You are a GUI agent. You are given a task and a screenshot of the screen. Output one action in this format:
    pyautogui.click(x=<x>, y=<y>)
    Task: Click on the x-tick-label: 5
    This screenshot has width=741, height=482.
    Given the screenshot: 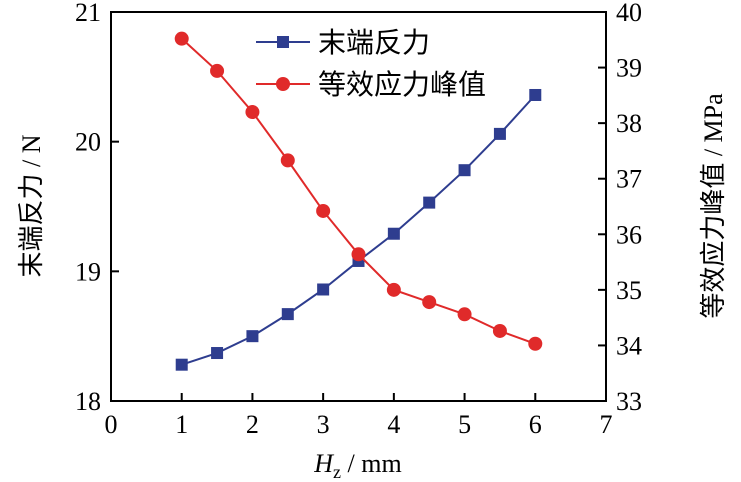 What is the action you would take?
    pyautogui.click(x=464, y=424)
    